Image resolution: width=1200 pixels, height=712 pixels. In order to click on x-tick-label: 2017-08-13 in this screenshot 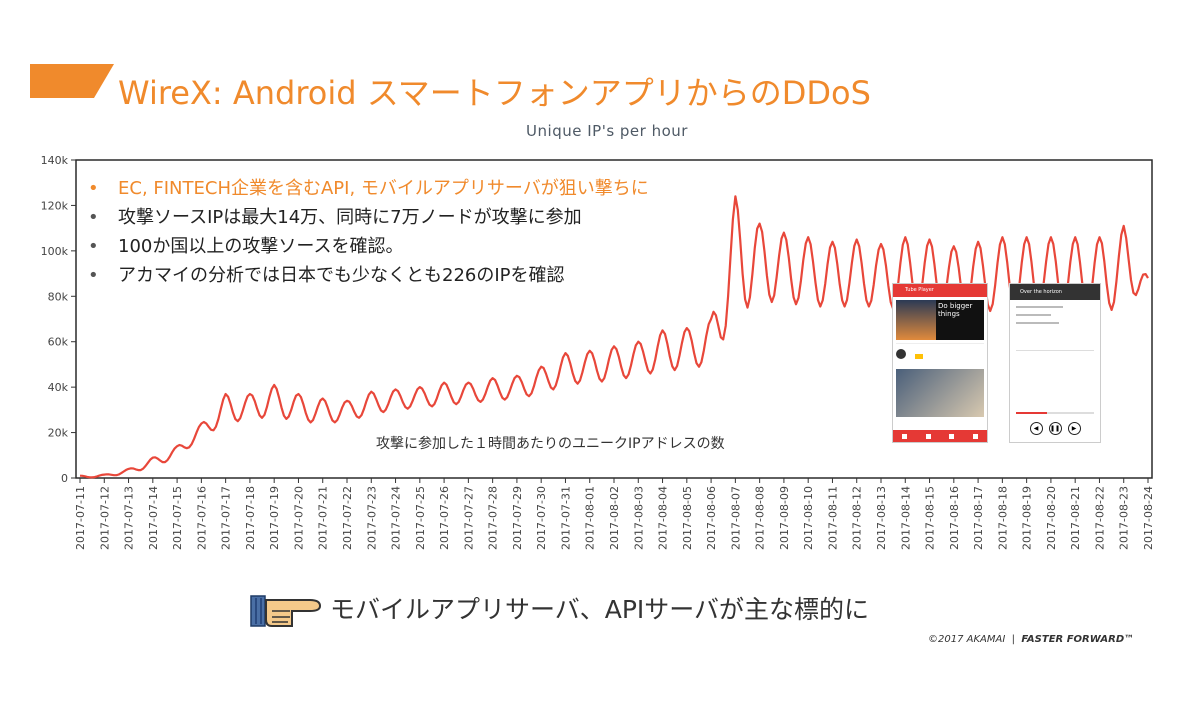, I will do `click(881, 518)`.